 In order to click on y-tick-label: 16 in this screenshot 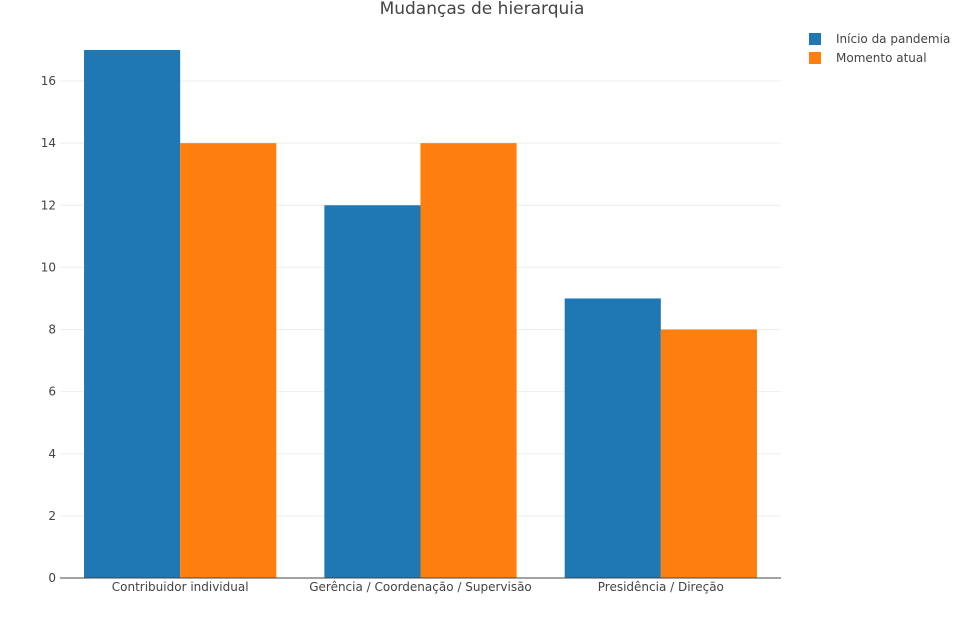, I will do `click(48, 81)`.